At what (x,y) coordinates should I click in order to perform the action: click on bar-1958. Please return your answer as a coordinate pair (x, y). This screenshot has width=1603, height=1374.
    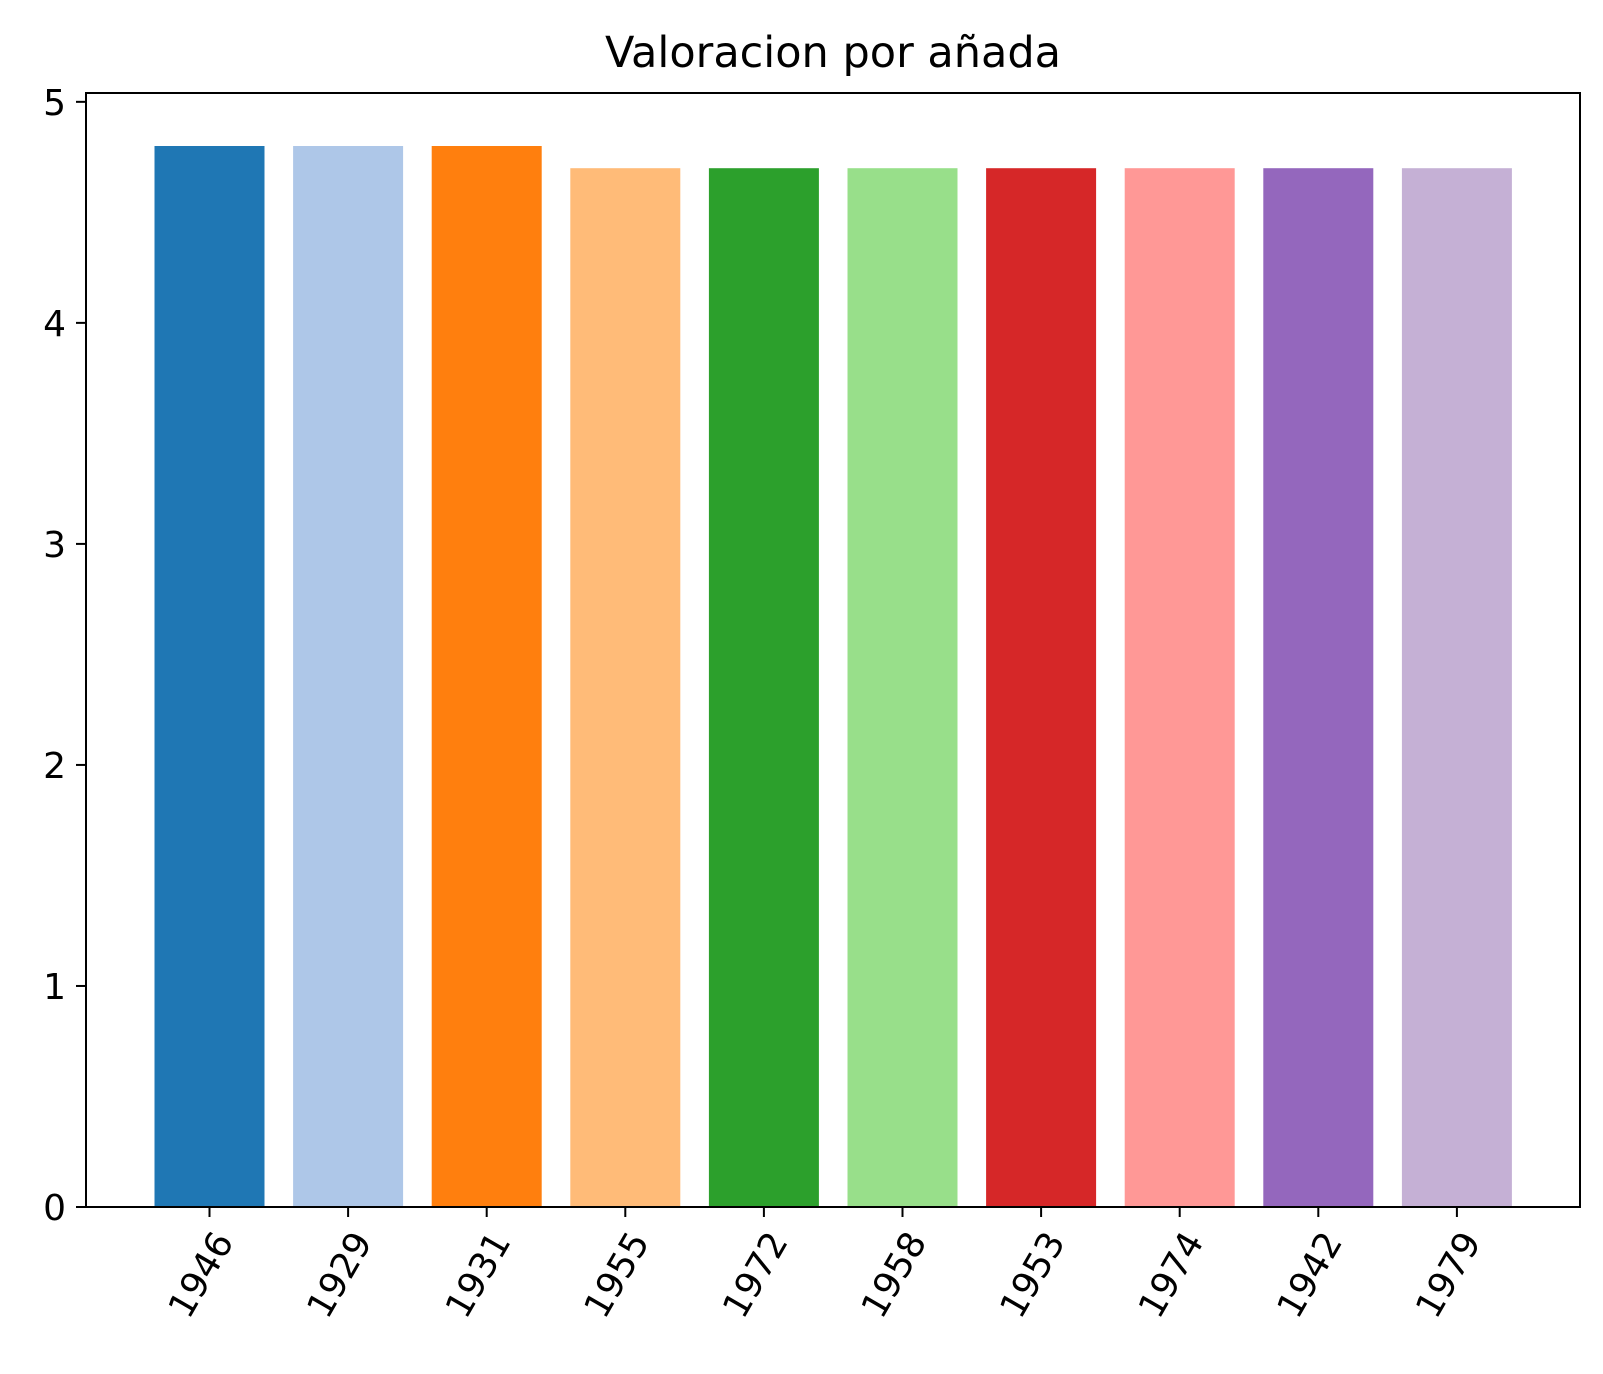
    Looking at the image, I should click on (902, 688).